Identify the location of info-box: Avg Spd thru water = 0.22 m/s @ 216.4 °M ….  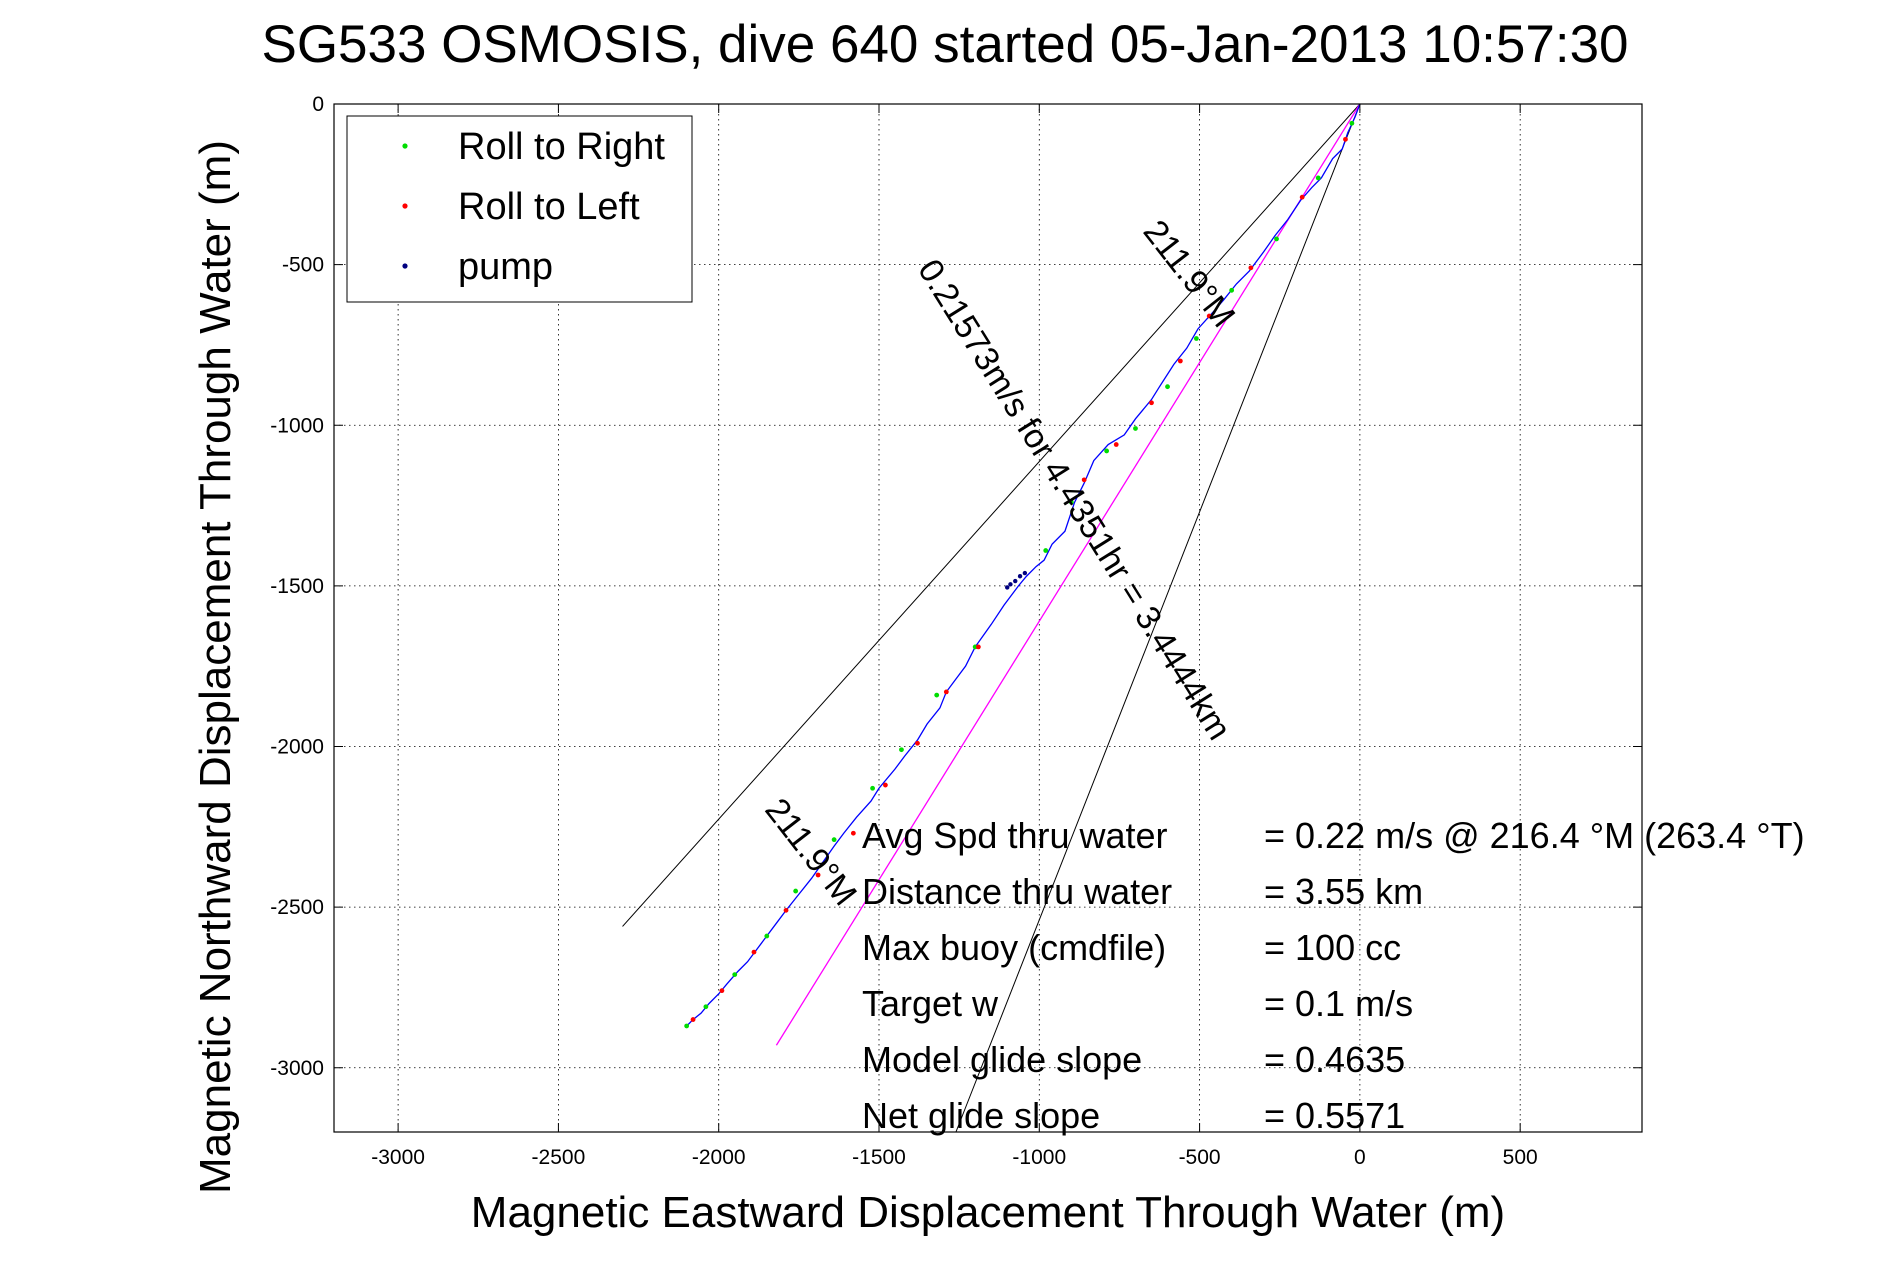
(1333, 975).